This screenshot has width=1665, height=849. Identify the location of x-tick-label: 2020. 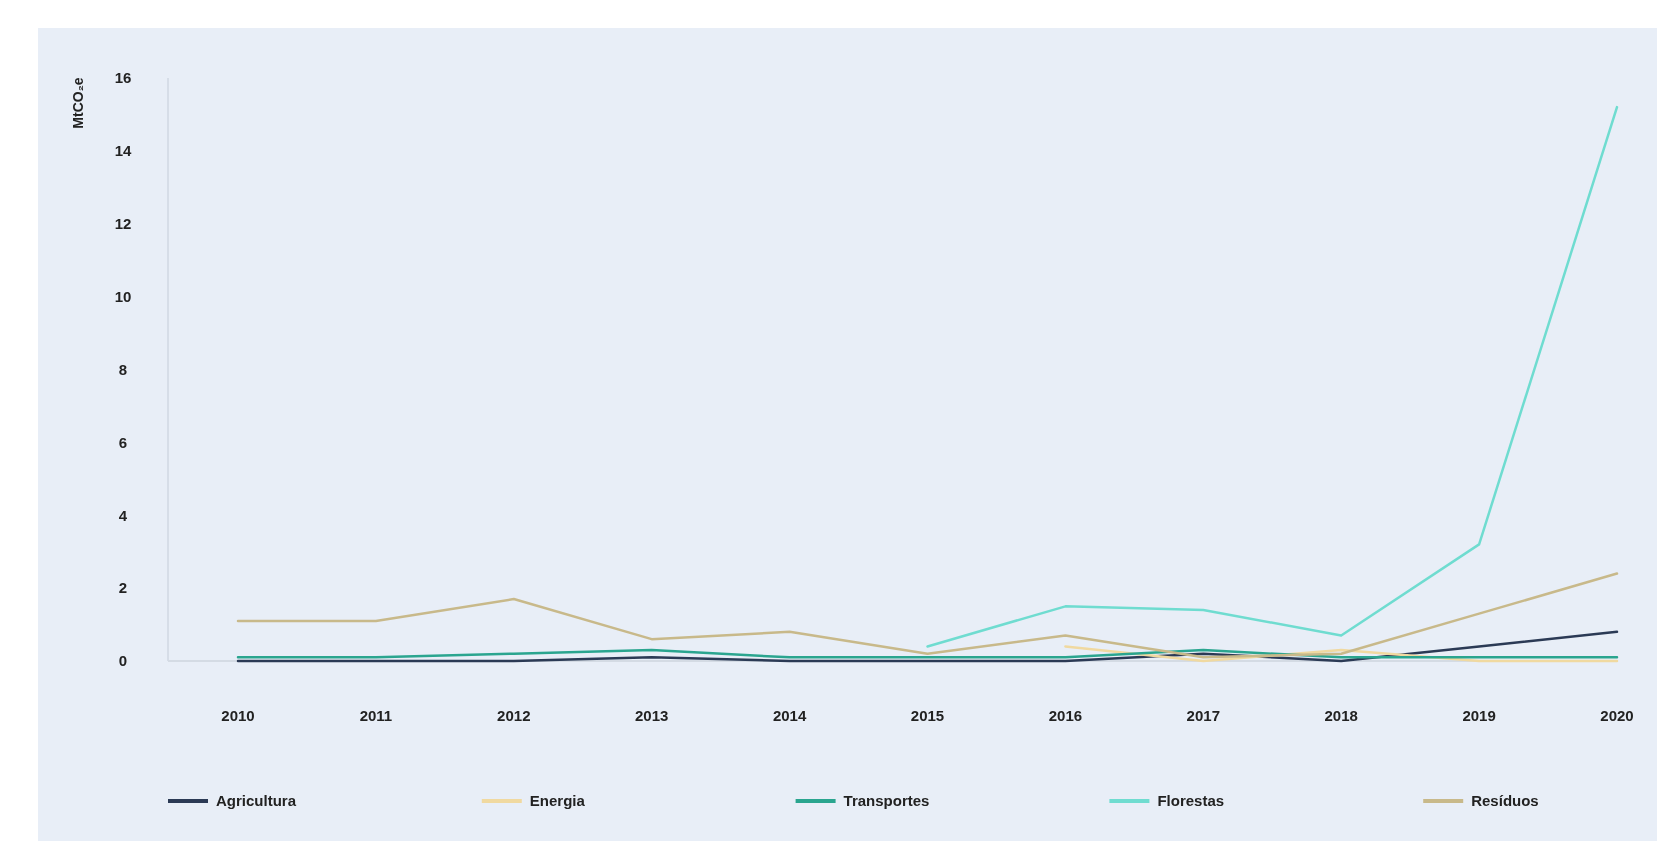
(1617, 715).